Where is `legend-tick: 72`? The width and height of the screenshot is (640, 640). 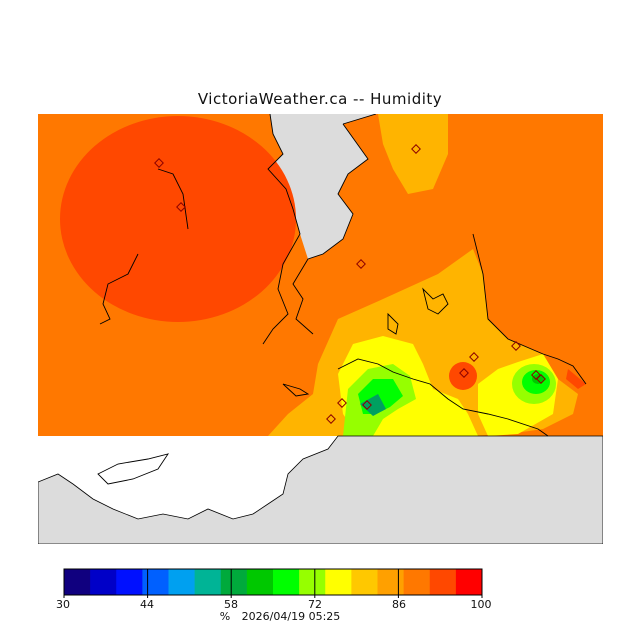 legend-tick: 72 is located at coordinates (315, 604).